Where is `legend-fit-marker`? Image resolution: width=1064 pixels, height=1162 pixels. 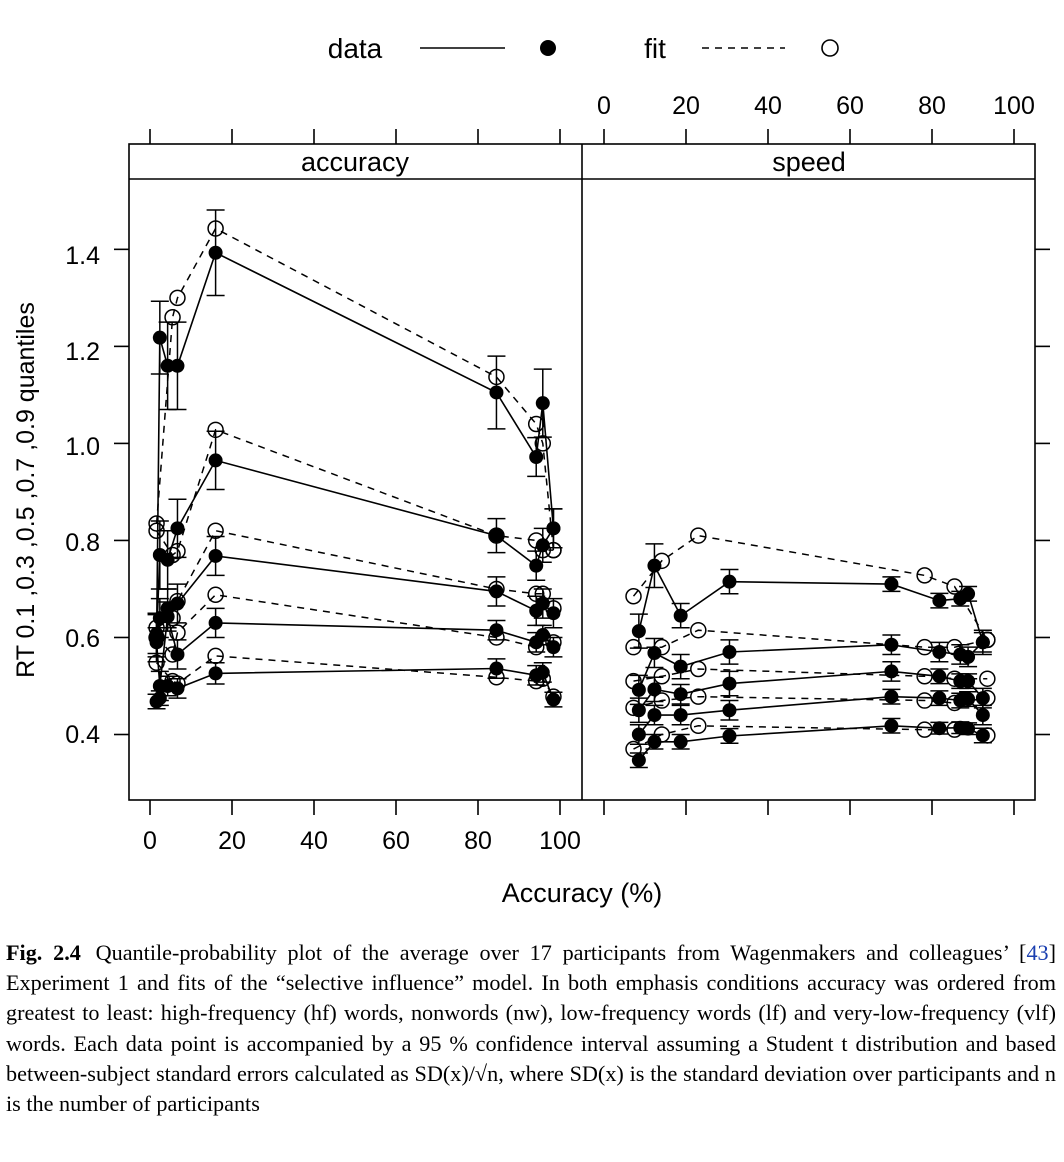
legend-fit-marker is located at coordinates (830, 48).